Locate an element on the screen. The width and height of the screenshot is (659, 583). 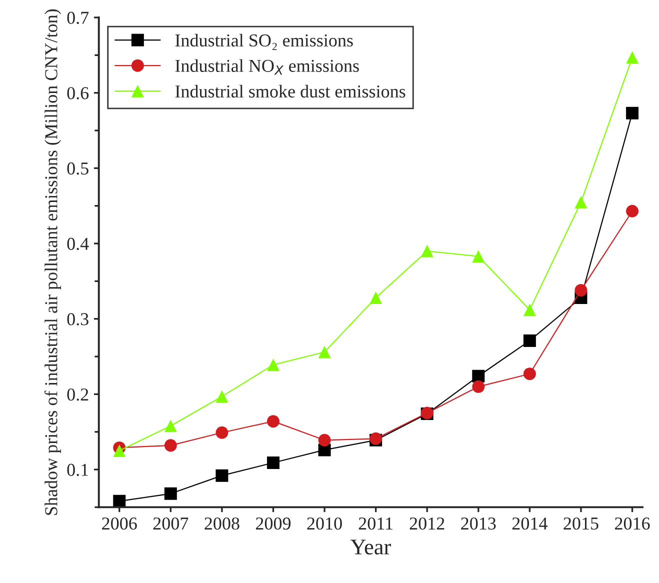
y-tick-label: 0.5 is located at coordinates (77, 168).